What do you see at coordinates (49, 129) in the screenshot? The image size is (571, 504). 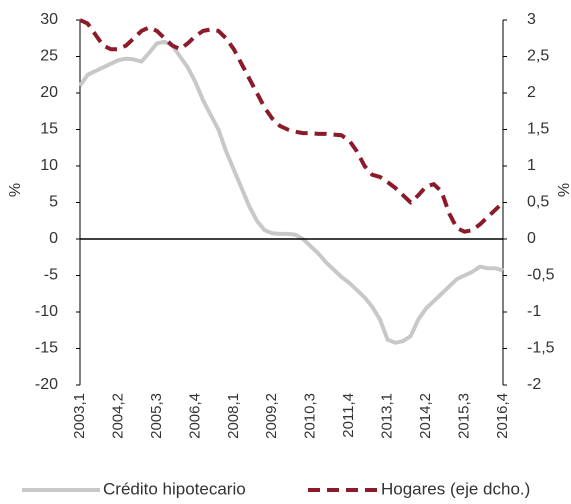 I see `y-tick-label: 15` at bounding box center [49, 129].